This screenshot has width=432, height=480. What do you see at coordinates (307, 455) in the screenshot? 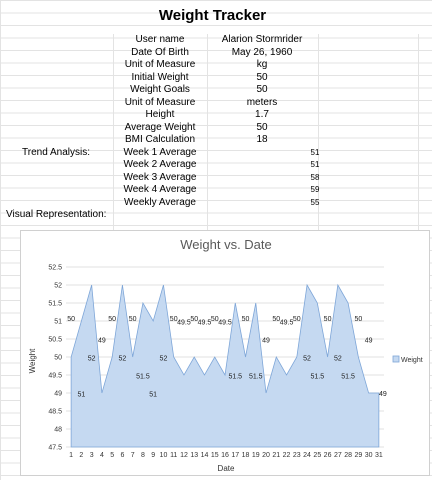
I see `x-tick-label: 24` at bounding box center [307, 455].